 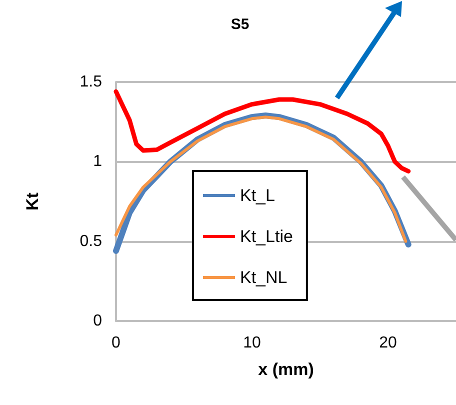 What do you see at coordinates (240, 24) in the screenshot?
I see `chart-title: S5` at bounding box center [240, 24].